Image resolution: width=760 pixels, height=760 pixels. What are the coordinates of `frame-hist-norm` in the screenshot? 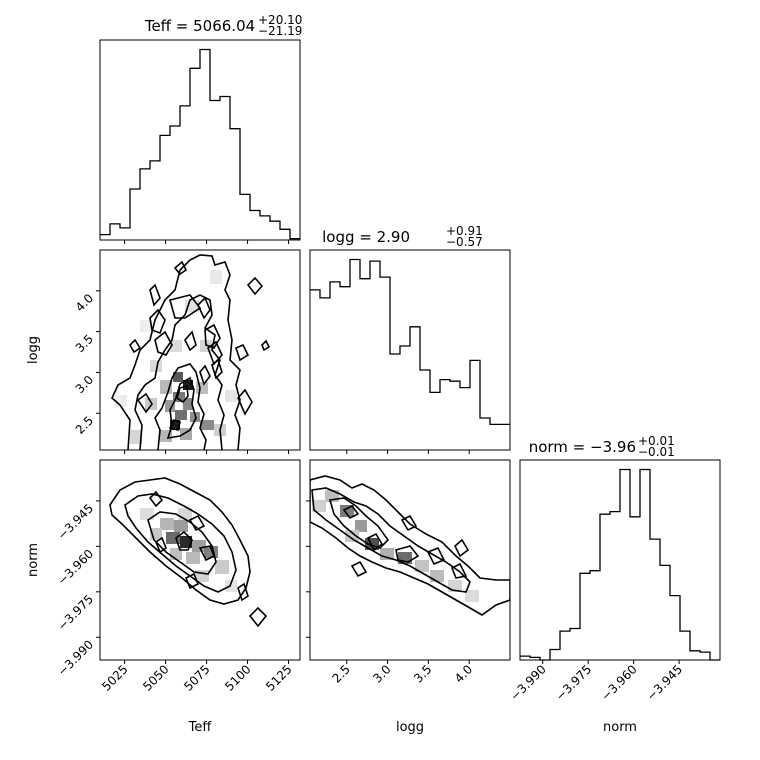 It's located at (620, 560).